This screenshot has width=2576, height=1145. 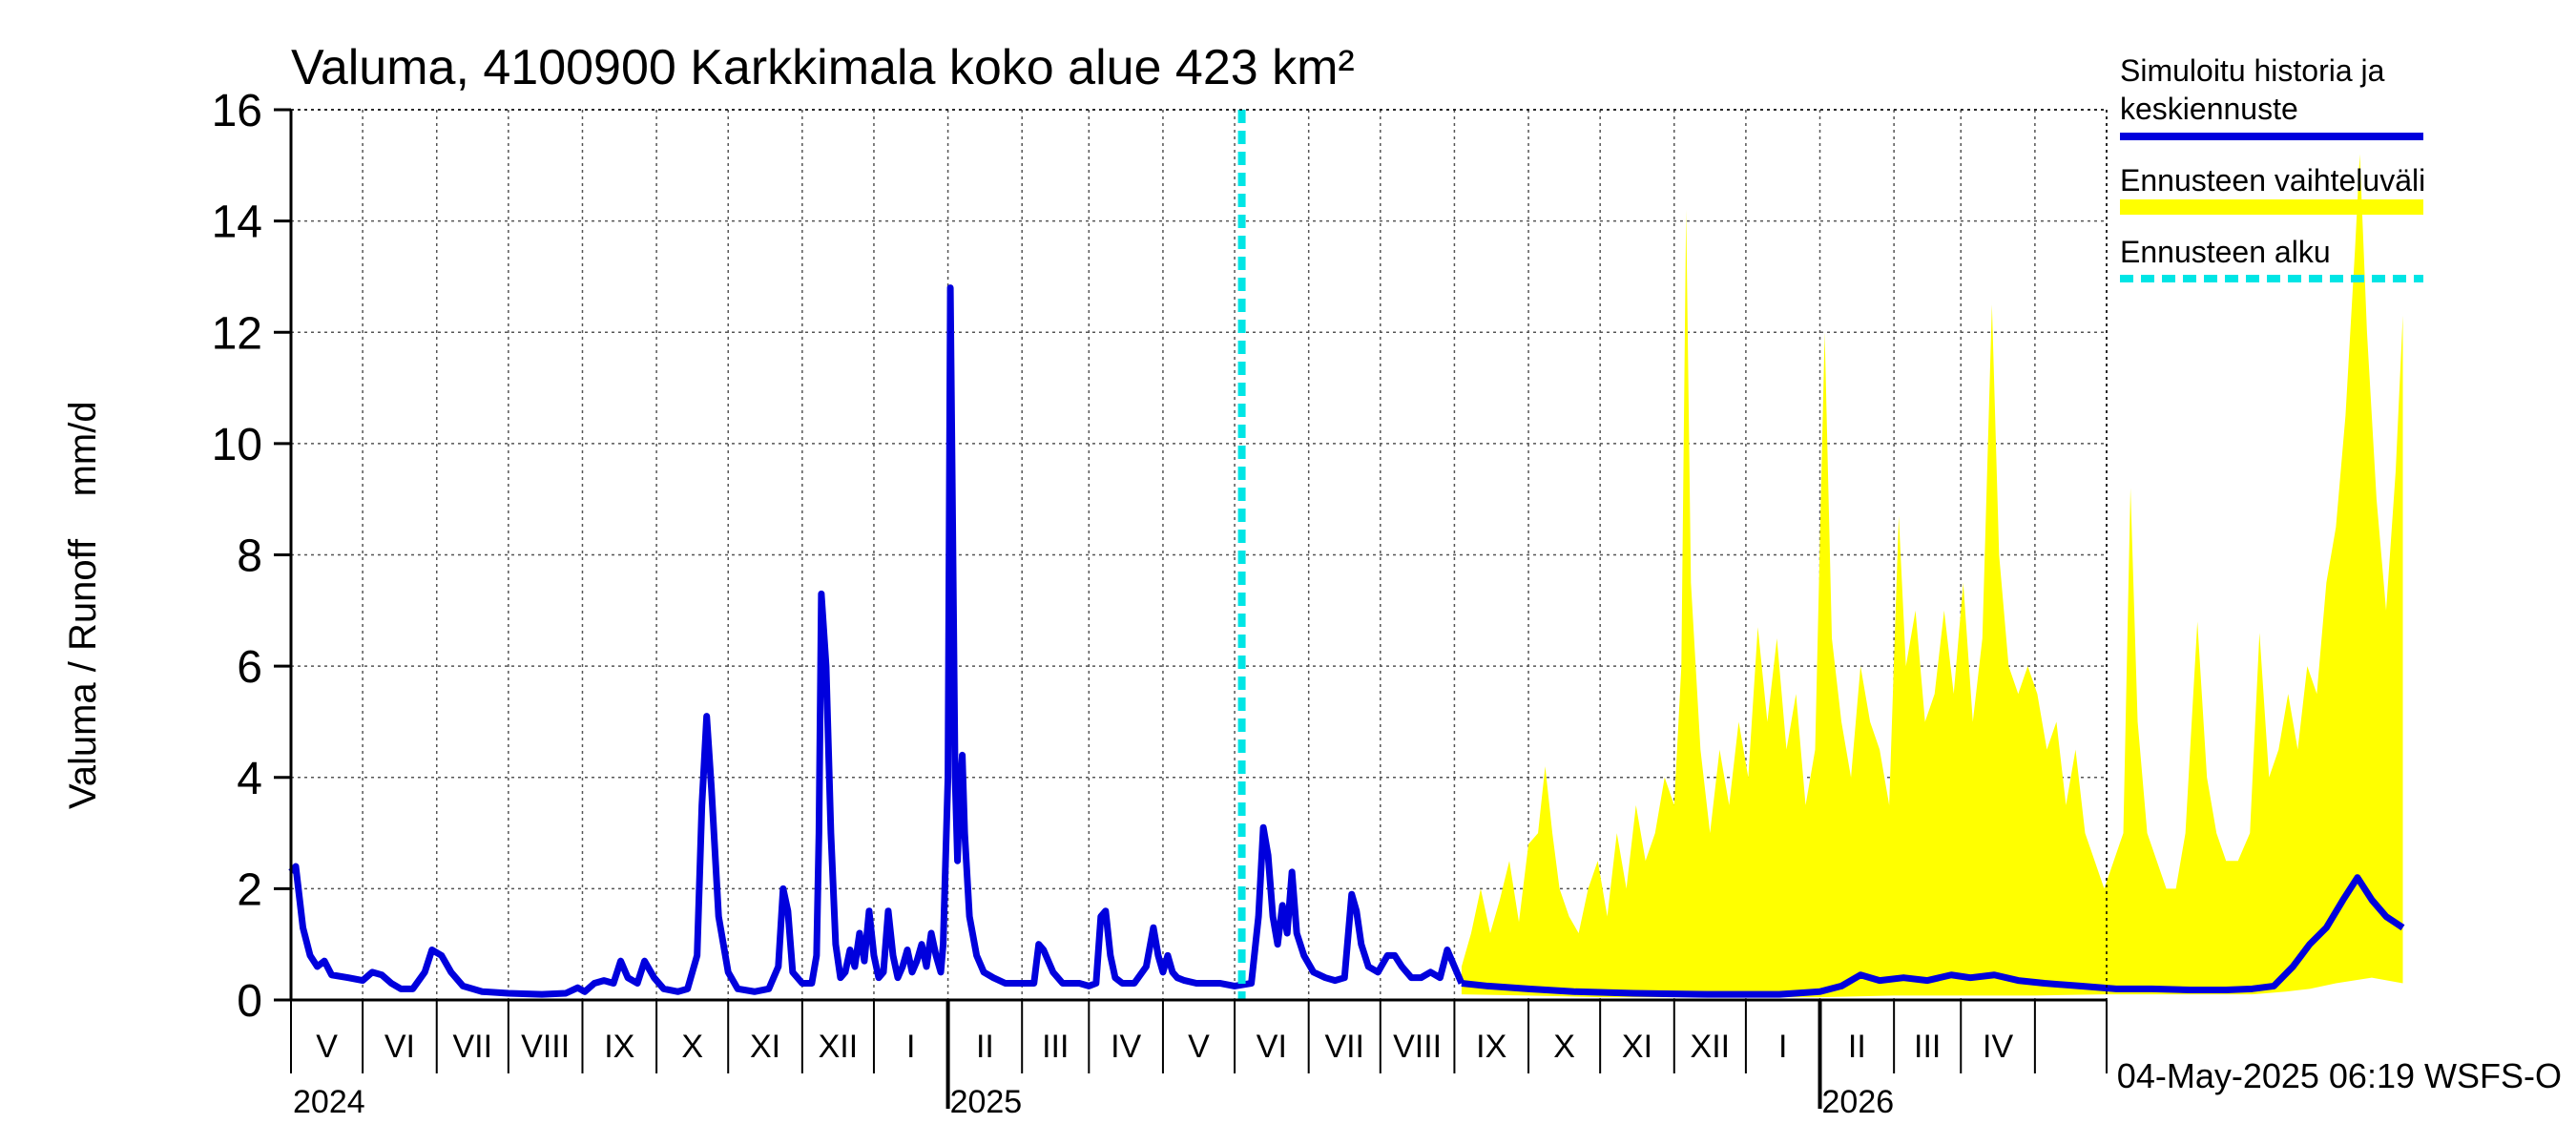 What do you see at coordinates (986, 1102) in the screenshot?
I see `year-label: 2025` at bounding box center [986, 1102].